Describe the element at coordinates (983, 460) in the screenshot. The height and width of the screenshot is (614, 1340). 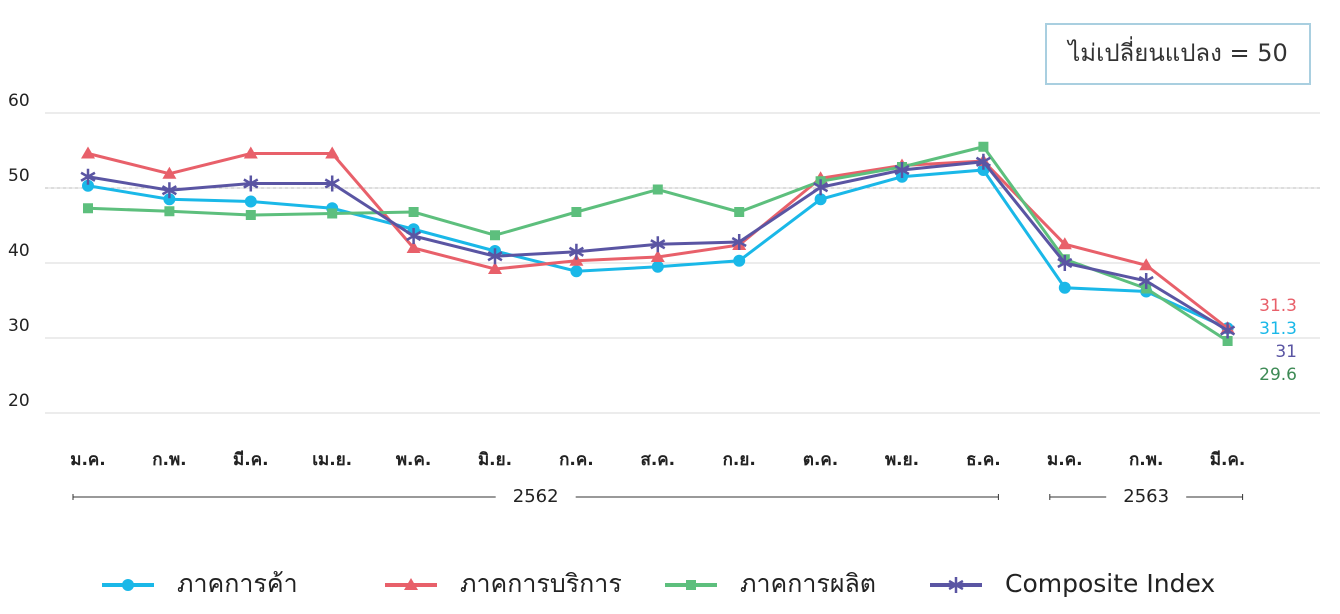
I see `x-tick-label: ธ.ค.` at that location.